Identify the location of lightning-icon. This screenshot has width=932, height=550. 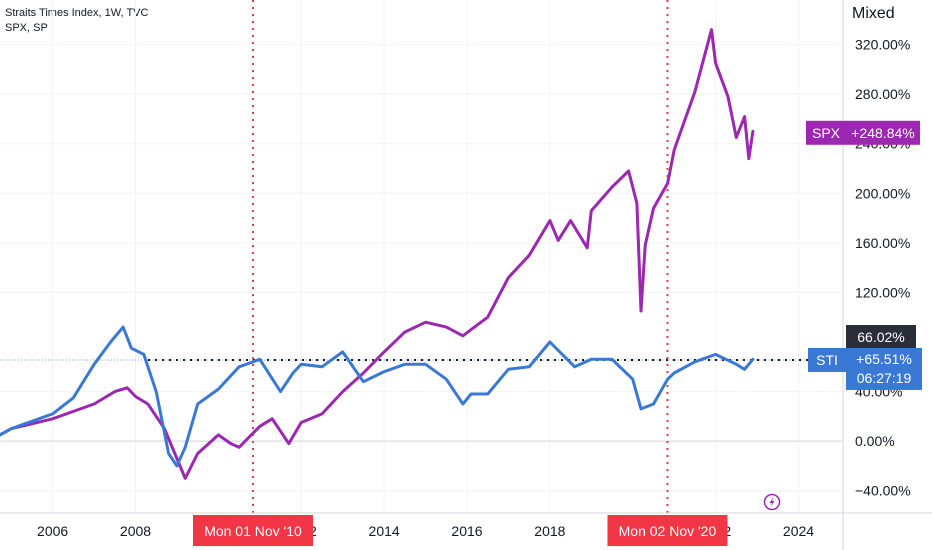
(772, 502).